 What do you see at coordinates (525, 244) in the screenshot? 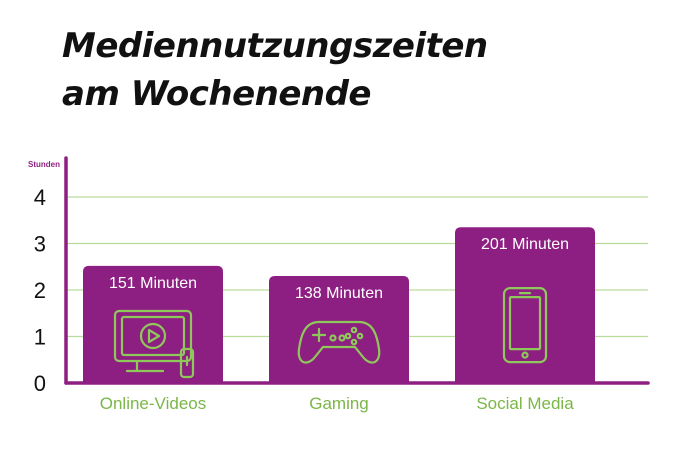
I see `bar-data-label: 201 Minuten` at bounding box center [525, 244].